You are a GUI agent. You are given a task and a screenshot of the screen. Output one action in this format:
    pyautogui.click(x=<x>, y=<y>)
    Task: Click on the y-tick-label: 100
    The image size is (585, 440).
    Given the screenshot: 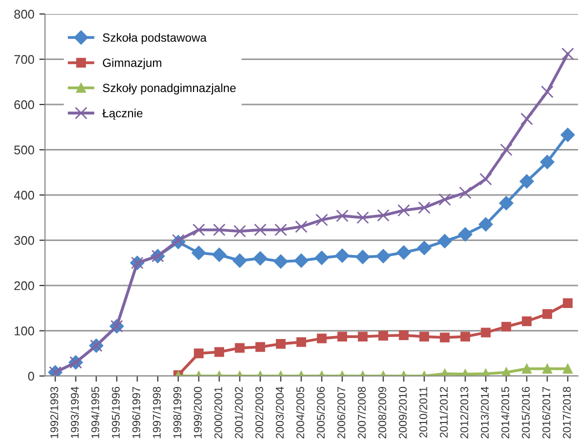 What is the action you would take?
    pyautogui.click(x=24, y=331)
    